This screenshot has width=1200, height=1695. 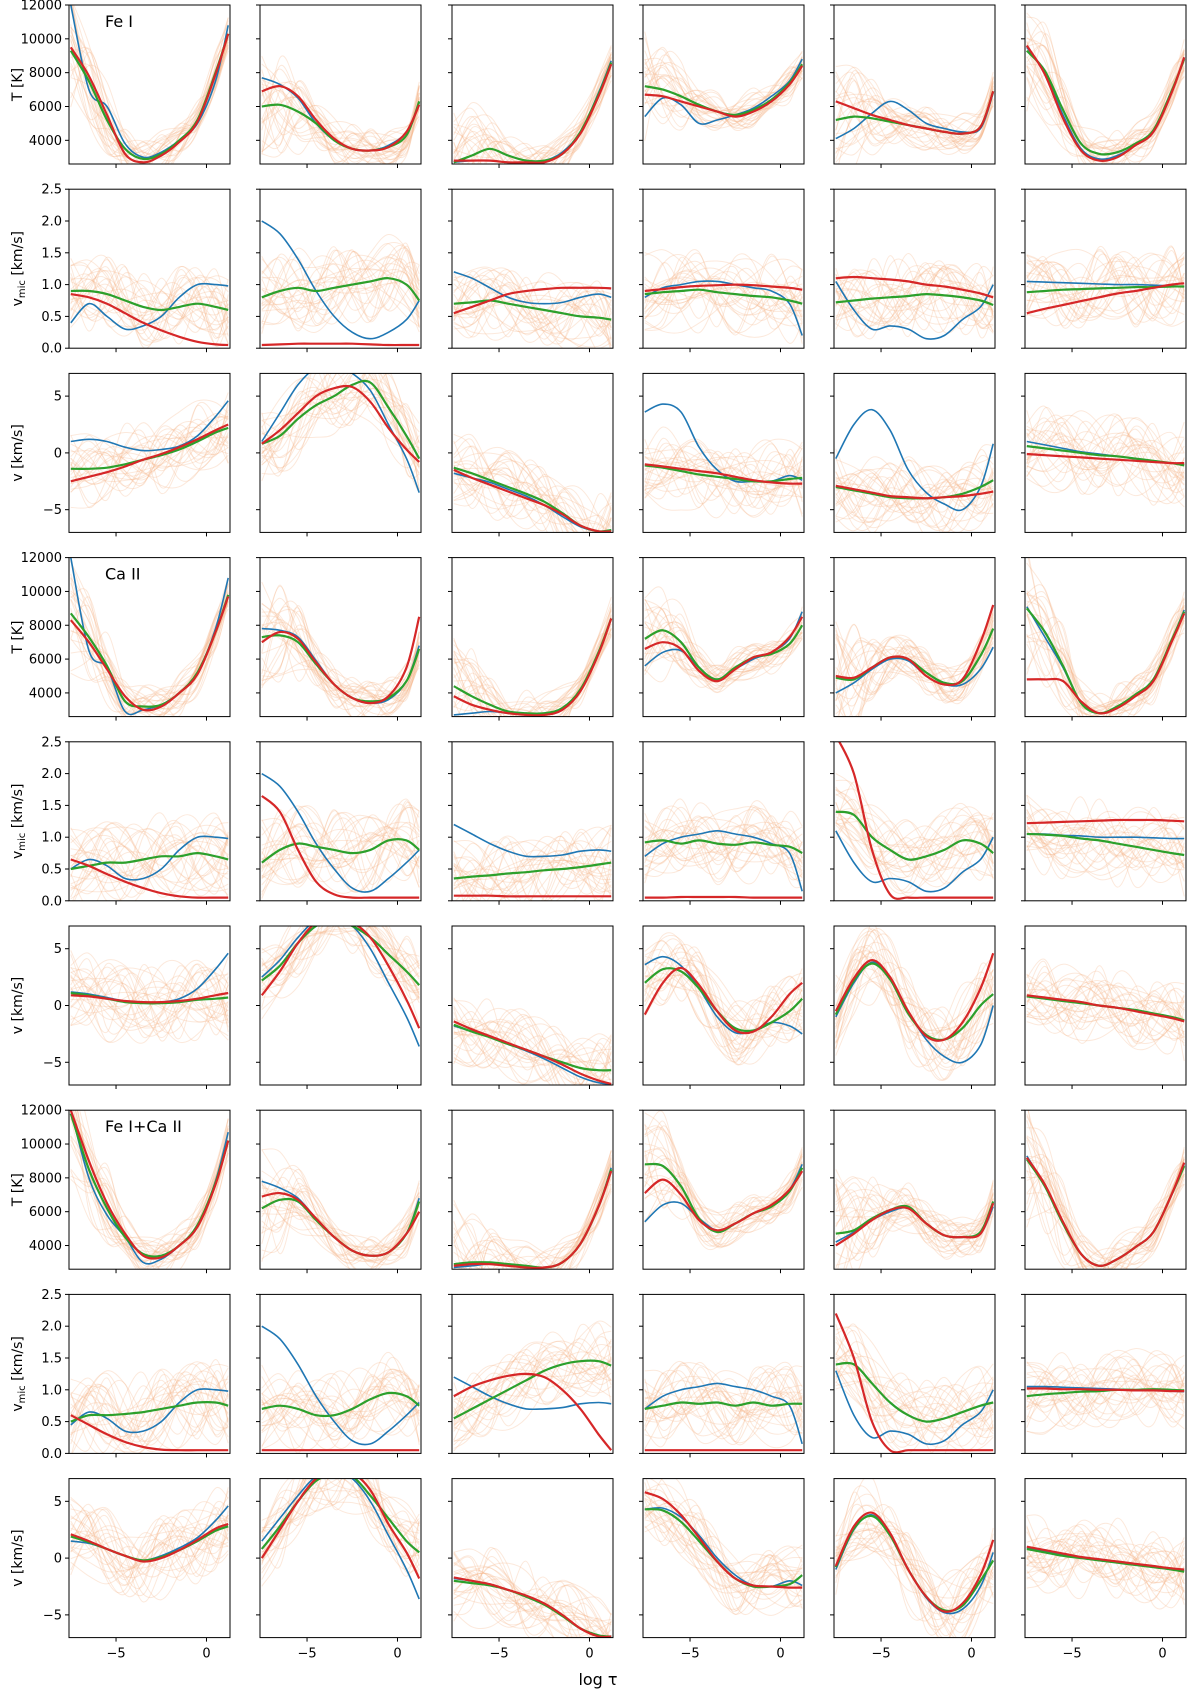 What do you see at coordinates (51, 806) in the screenshot?
I see `y-tick-label: 1.5` at bounding box center [51, 806].